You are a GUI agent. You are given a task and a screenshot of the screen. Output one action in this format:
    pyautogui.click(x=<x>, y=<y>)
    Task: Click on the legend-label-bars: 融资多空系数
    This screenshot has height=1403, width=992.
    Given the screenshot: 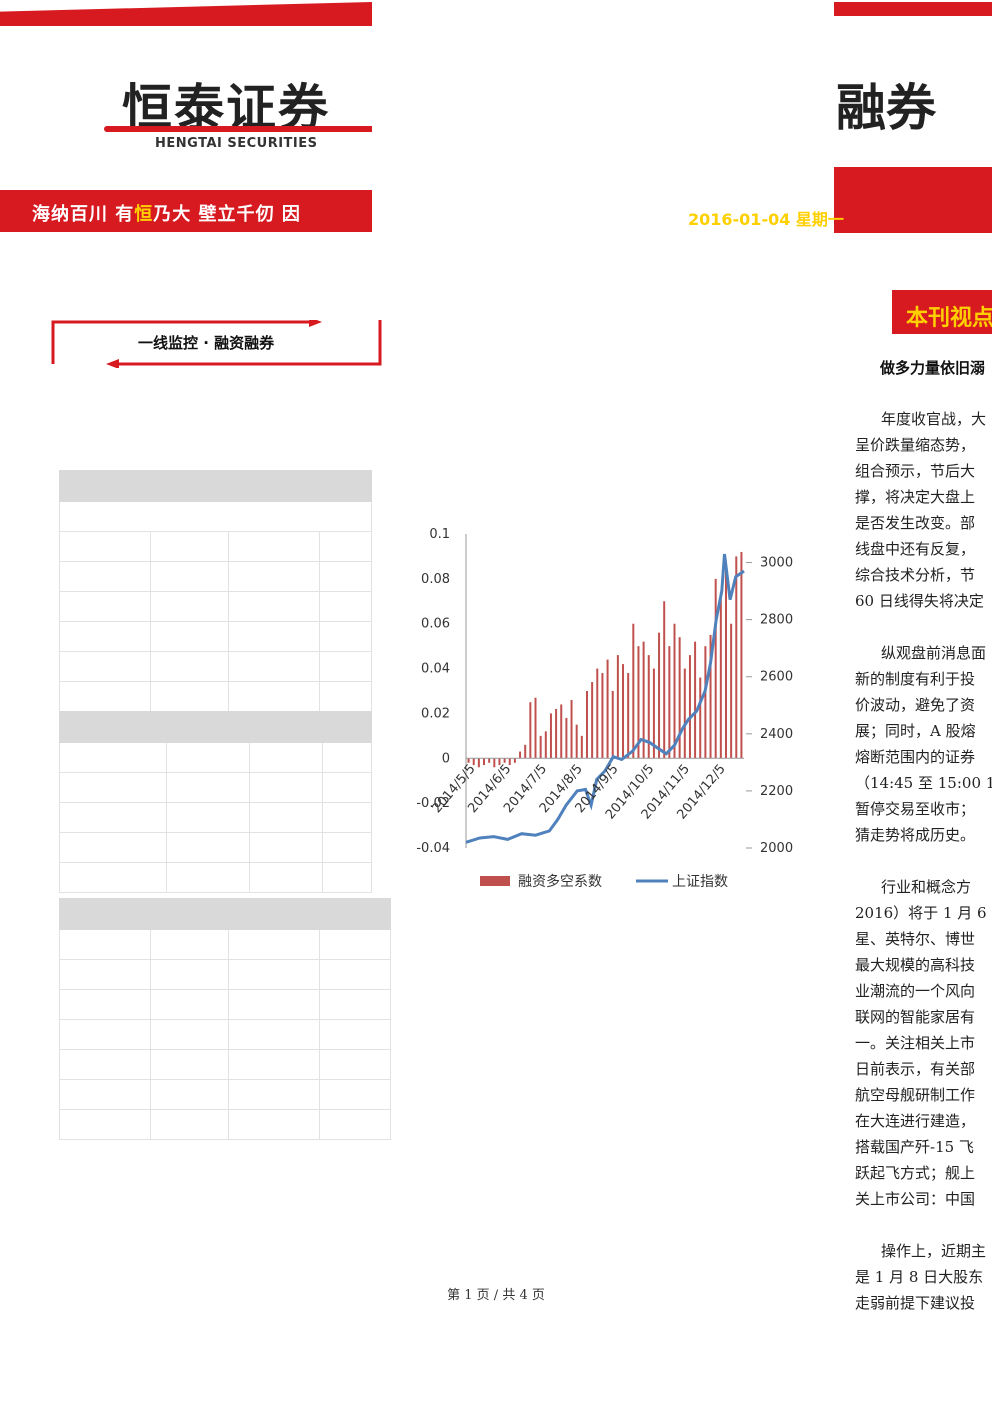 What is the action you would take?
    pyautogui.click(x=560, y=881)
    